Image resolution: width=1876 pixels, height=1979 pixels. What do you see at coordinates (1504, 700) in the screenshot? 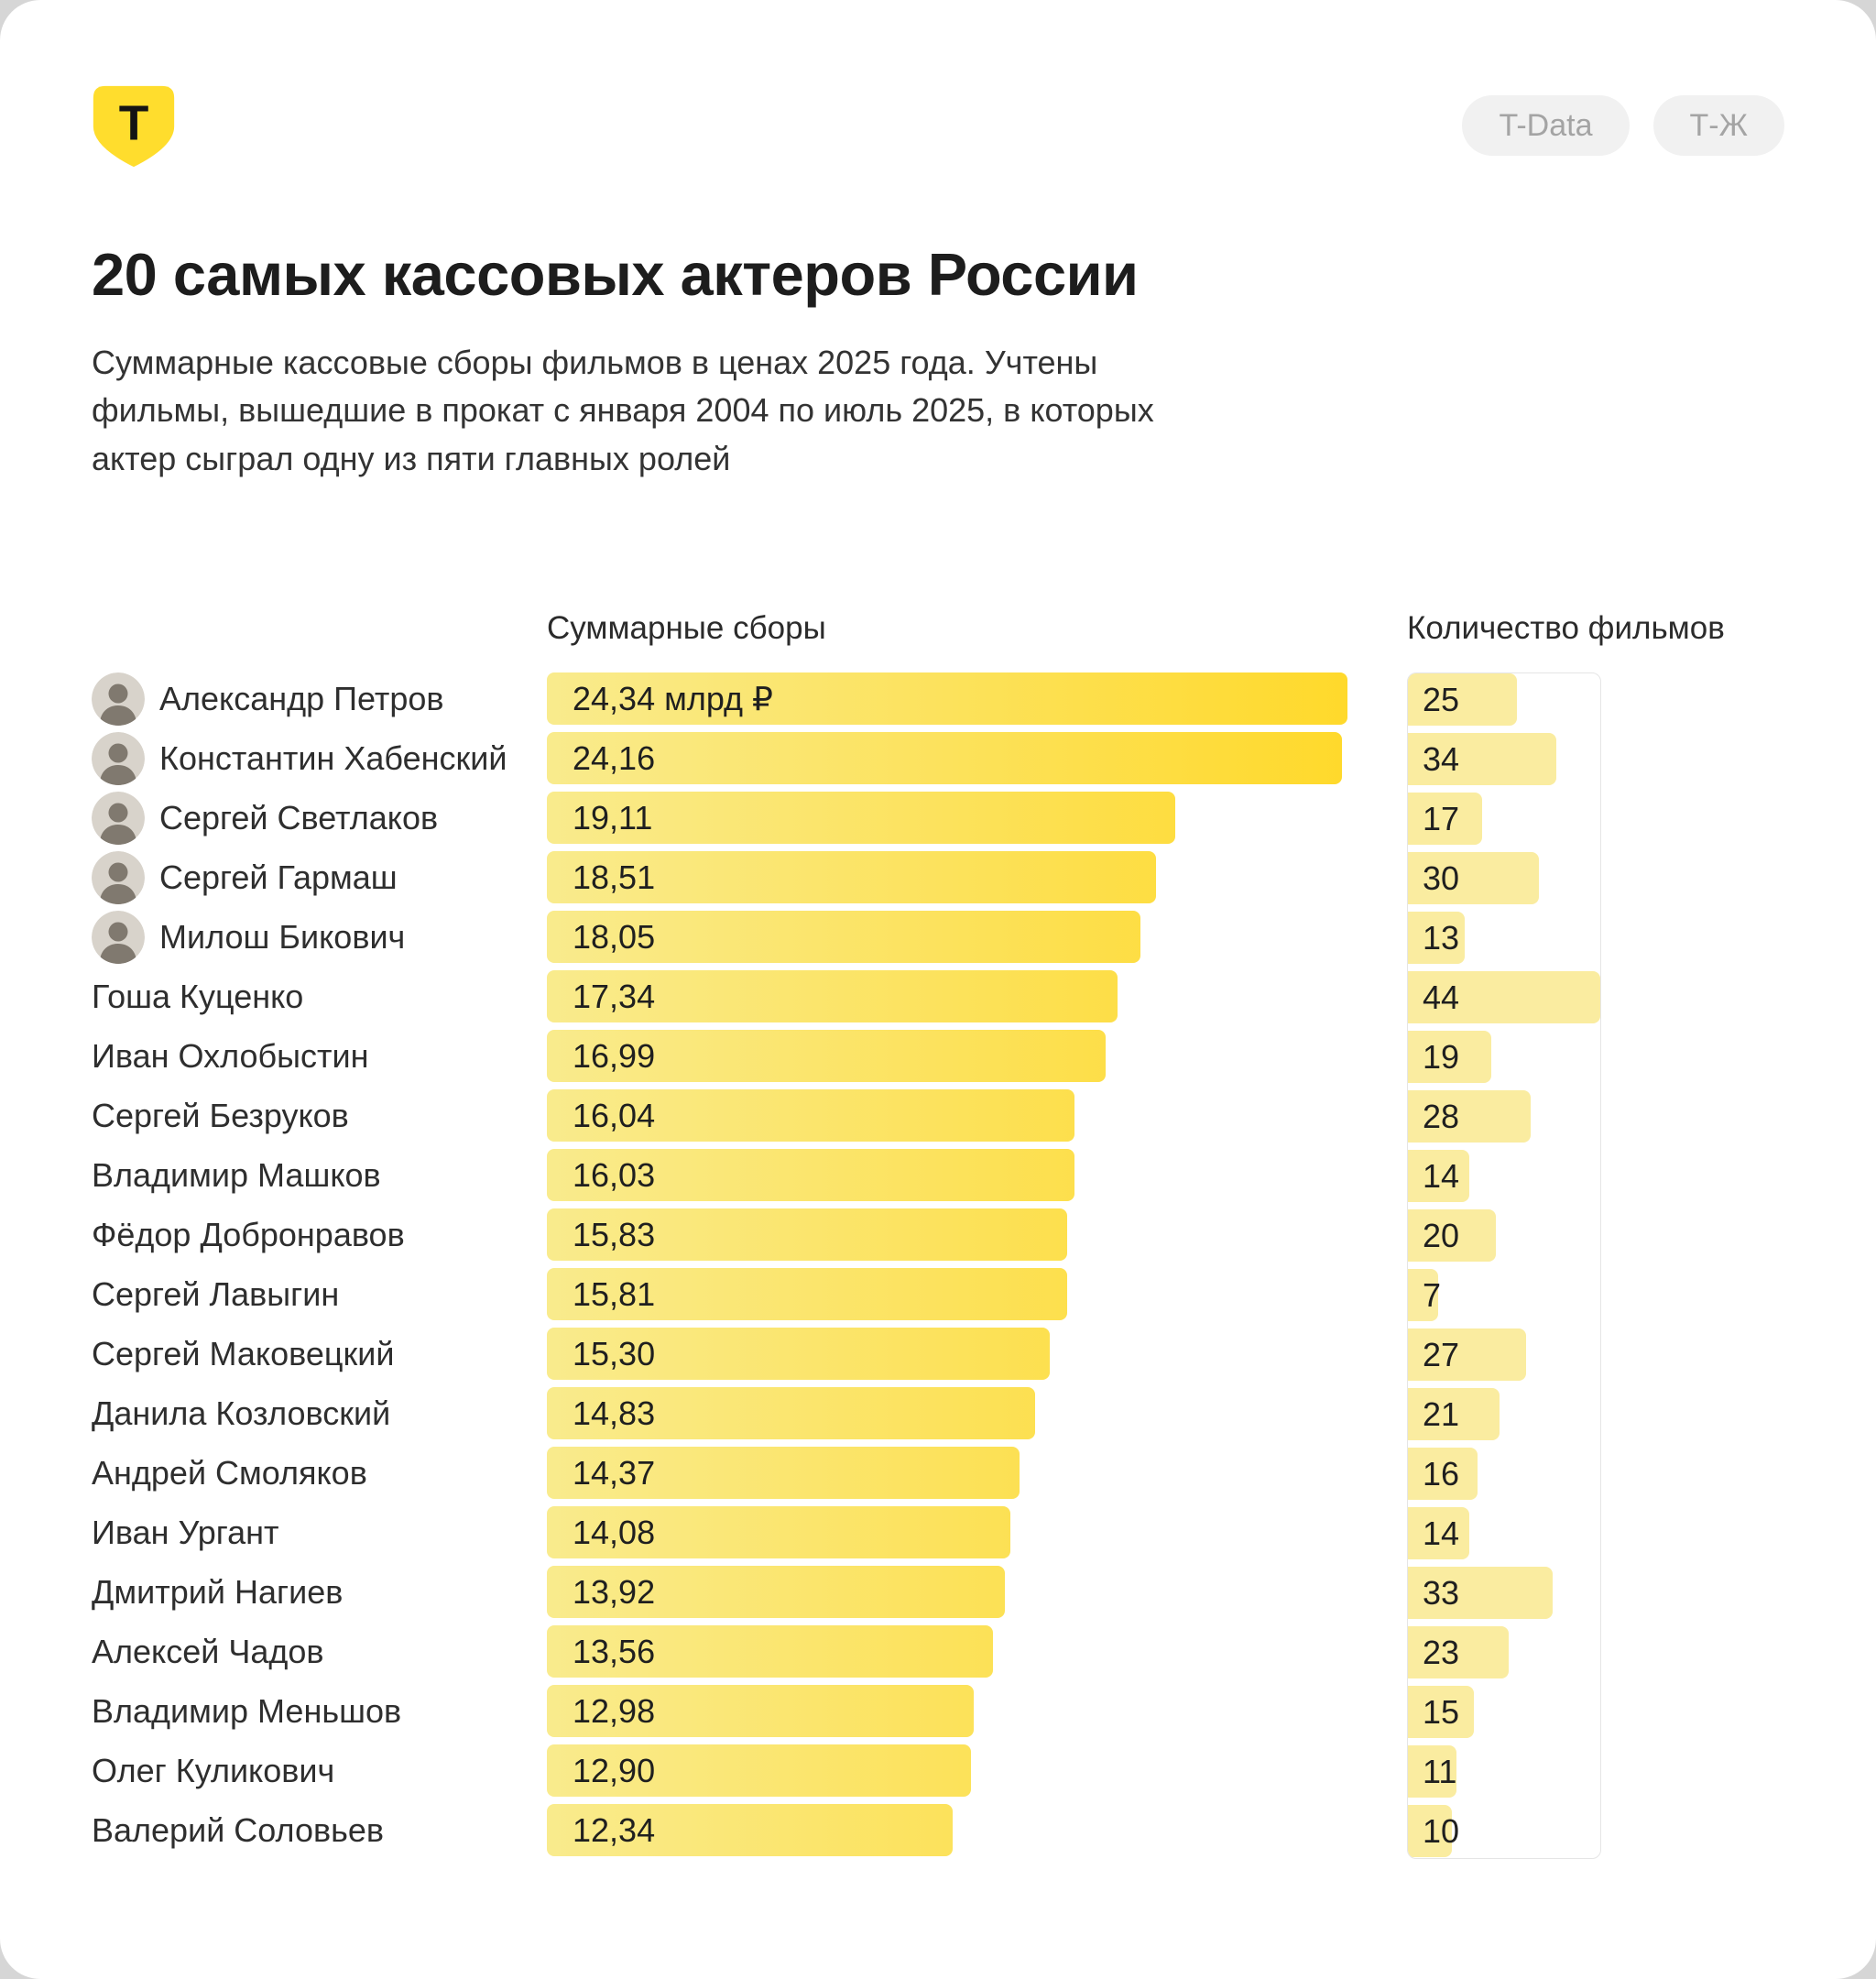
I see `films-cell: 25` at bounding box center [1504, 700].